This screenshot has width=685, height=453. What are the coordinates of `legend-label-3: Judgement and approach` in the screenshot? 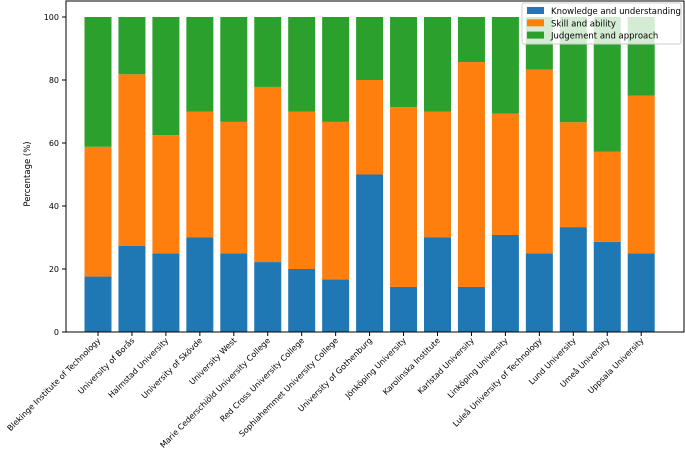 It's located at (604, 37).